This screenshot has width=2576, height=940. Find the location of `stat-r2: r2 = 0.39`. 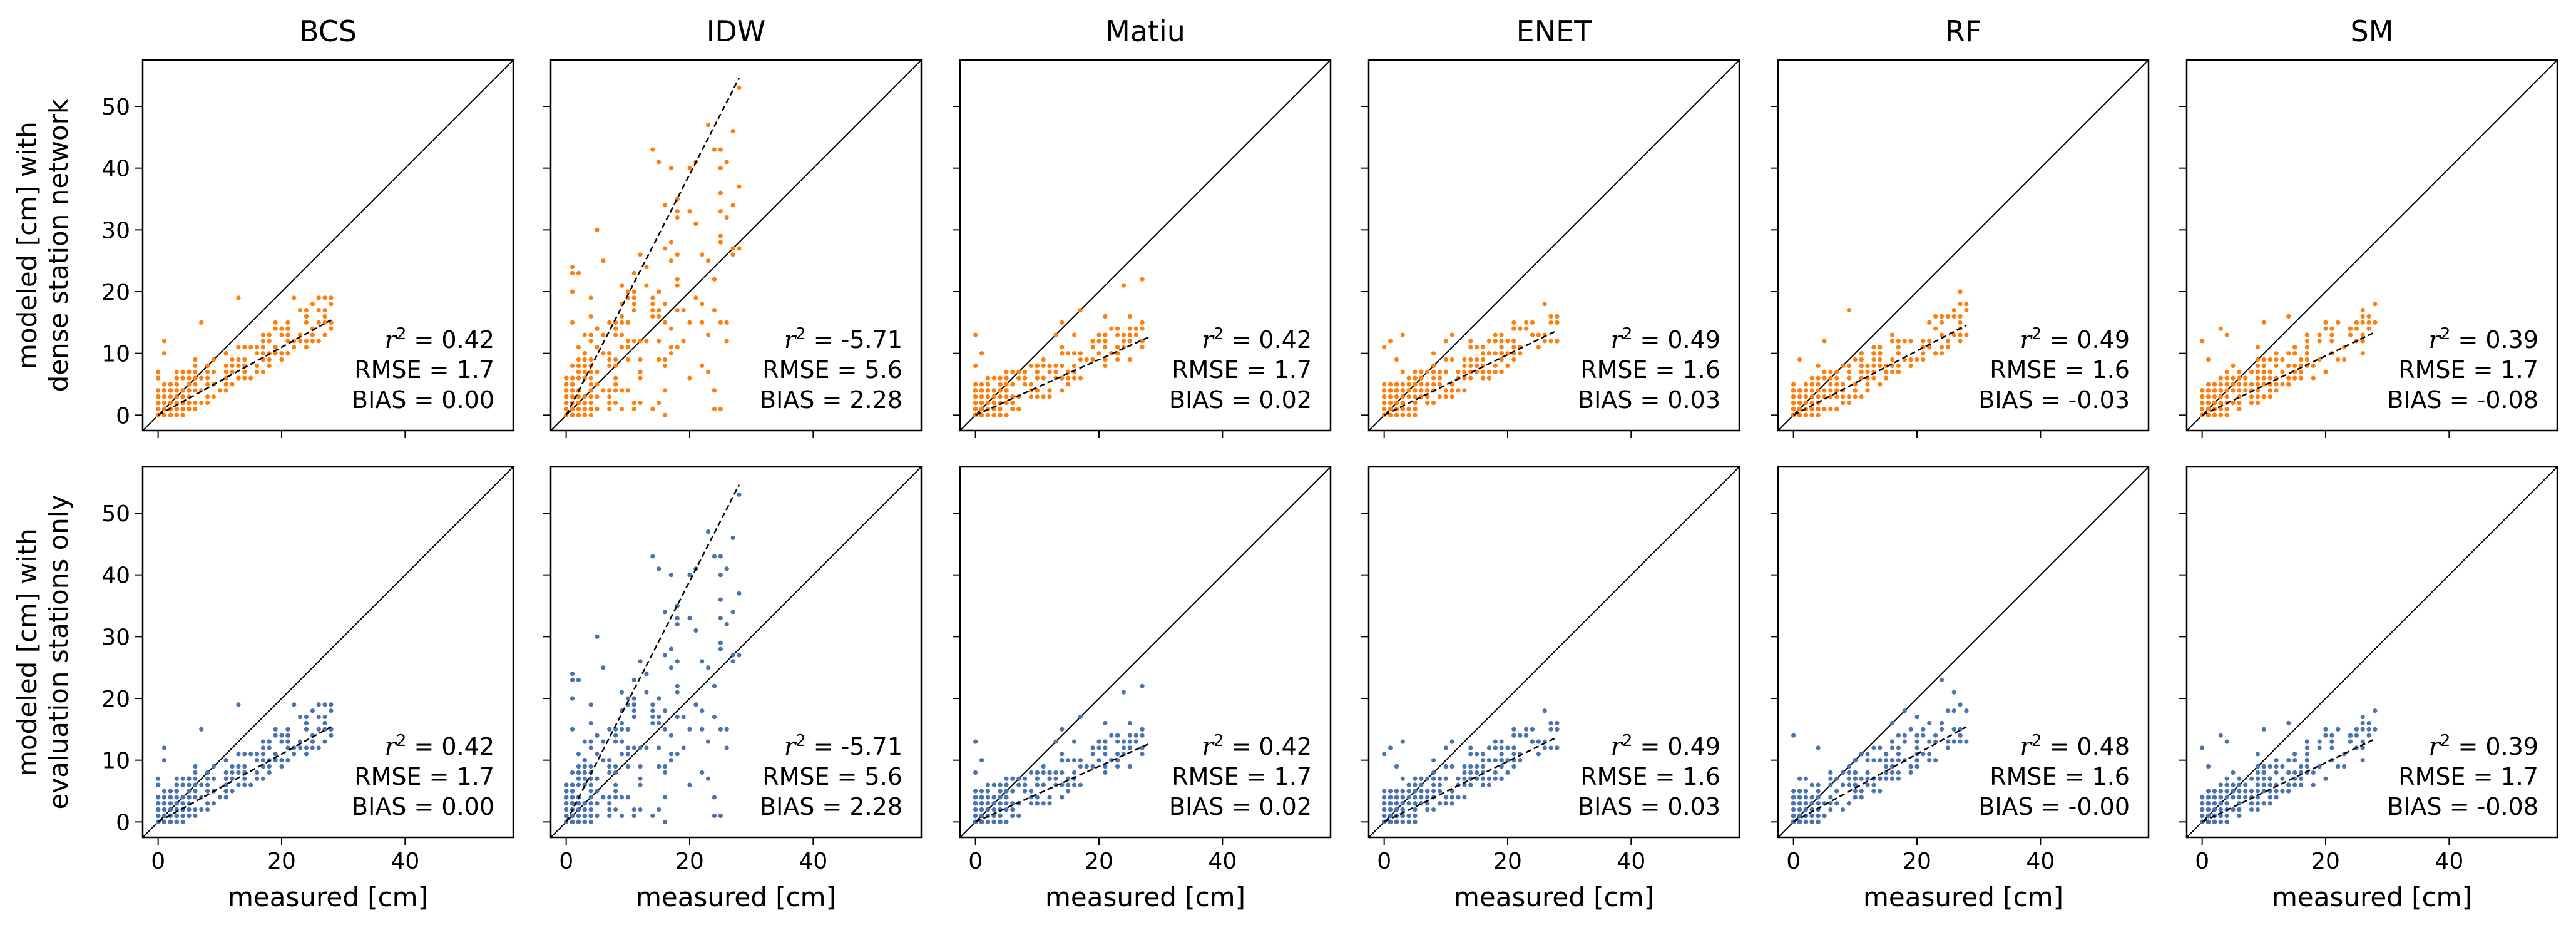

stat-r2: r2 = 0.39 is located at coordinates (2483, 746).